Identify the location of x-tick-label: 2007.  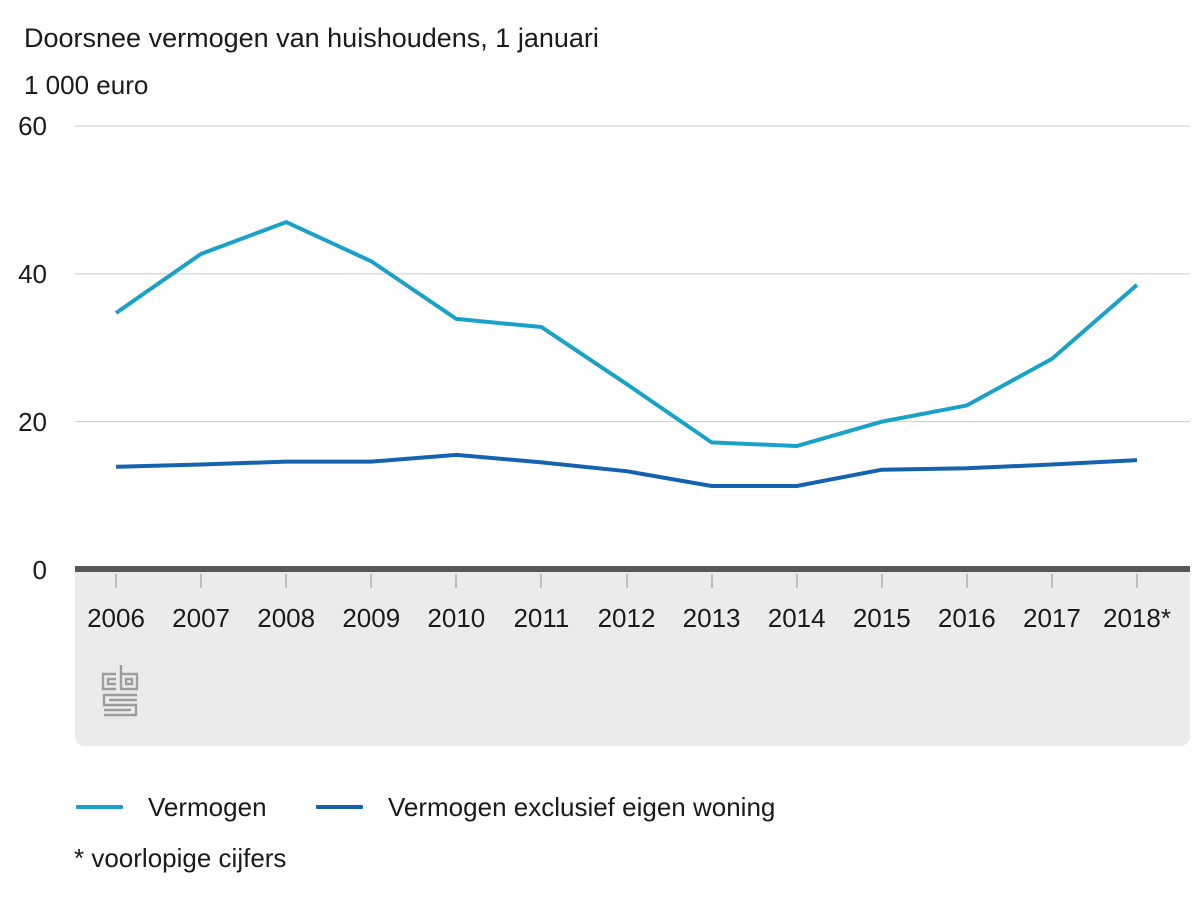
(201, 618).